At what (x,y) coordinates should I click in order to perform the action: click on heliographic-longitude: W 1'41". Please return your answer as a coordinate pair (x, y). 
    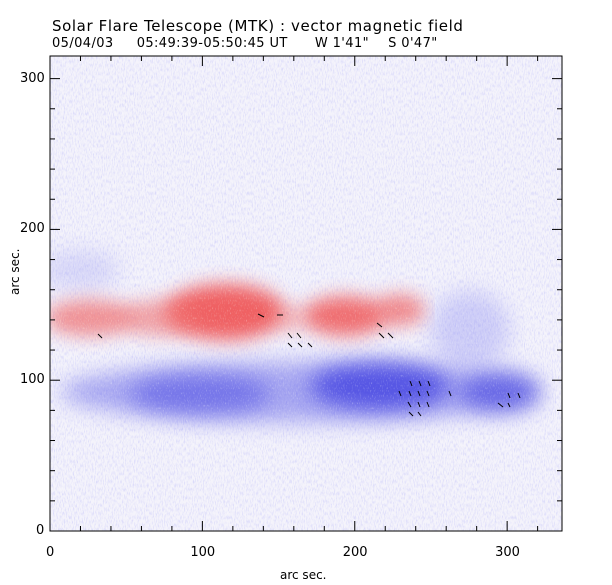
    Looking at the image, I should click on (341, 43).